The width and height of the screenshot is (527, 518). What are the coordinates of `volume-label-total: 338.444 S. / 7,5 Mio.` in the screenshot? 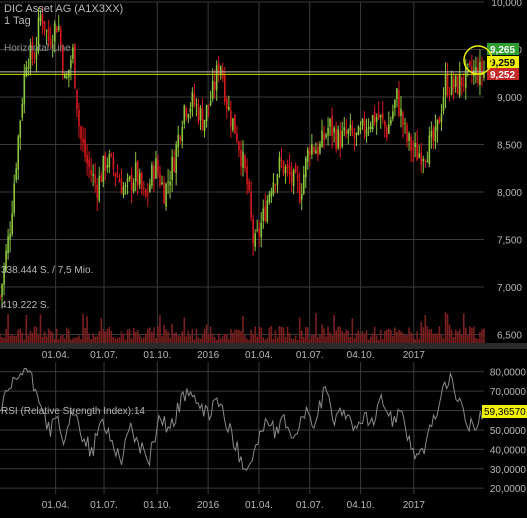 It's located at (47, 270).